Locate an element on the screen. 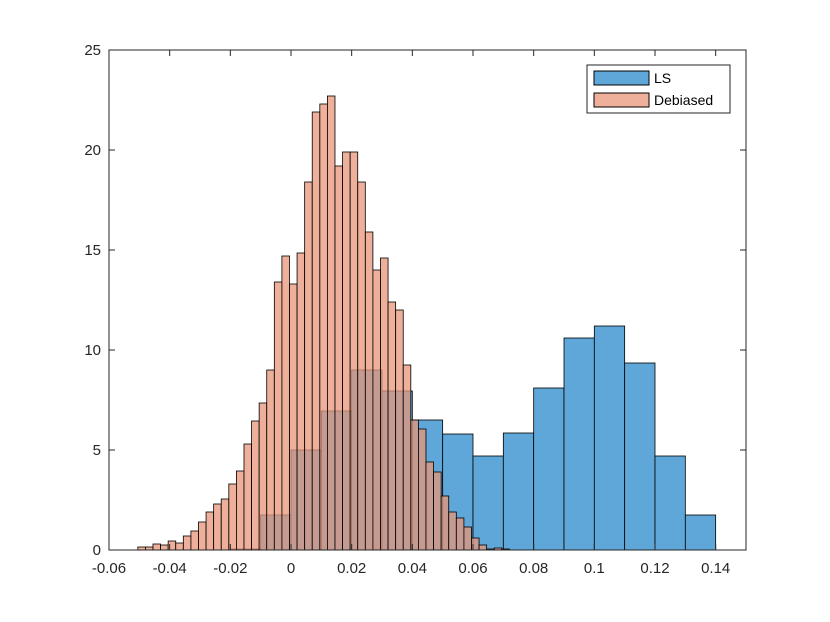  x-tick-label: 0.04 is located at coordinates (412, 568).